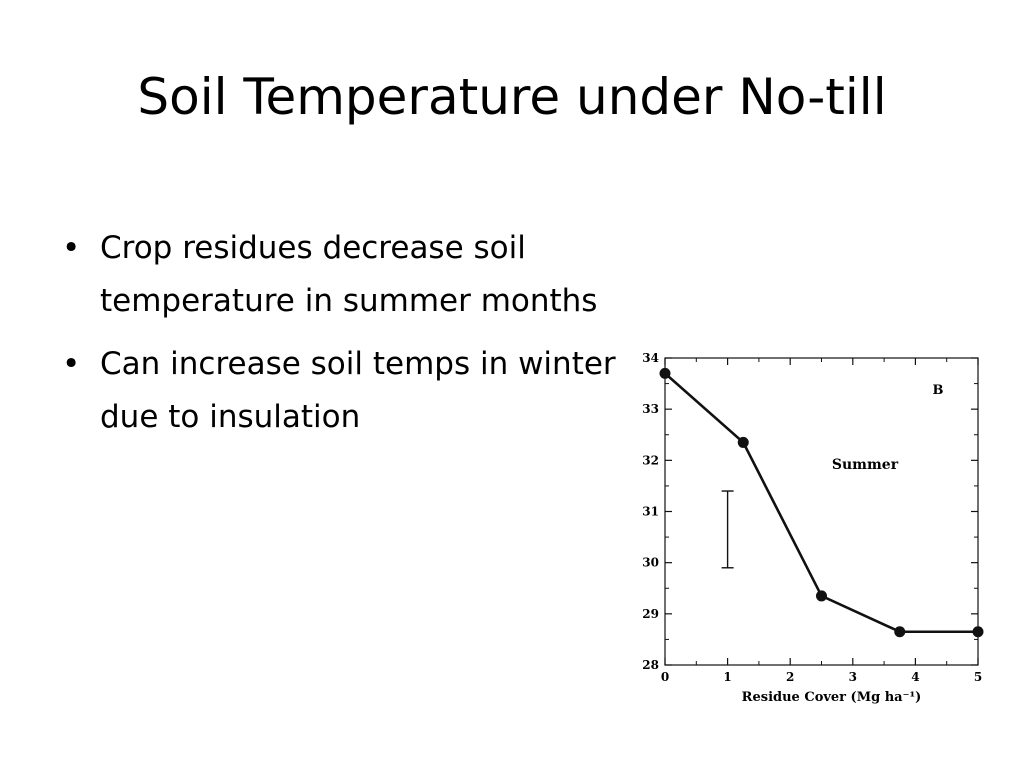  What do you see at coordinates (512, 97) in the screenshot?
I see `slide-title: Soil Temperature under No-till` at bounding box center [512, 97].